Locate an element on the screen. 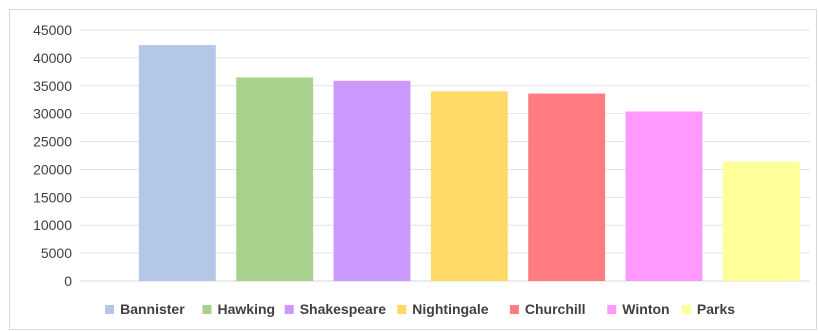 The width and height of the screenshot is (819, 332). legend-swatch-churchill is located at coordinates (514, 309).